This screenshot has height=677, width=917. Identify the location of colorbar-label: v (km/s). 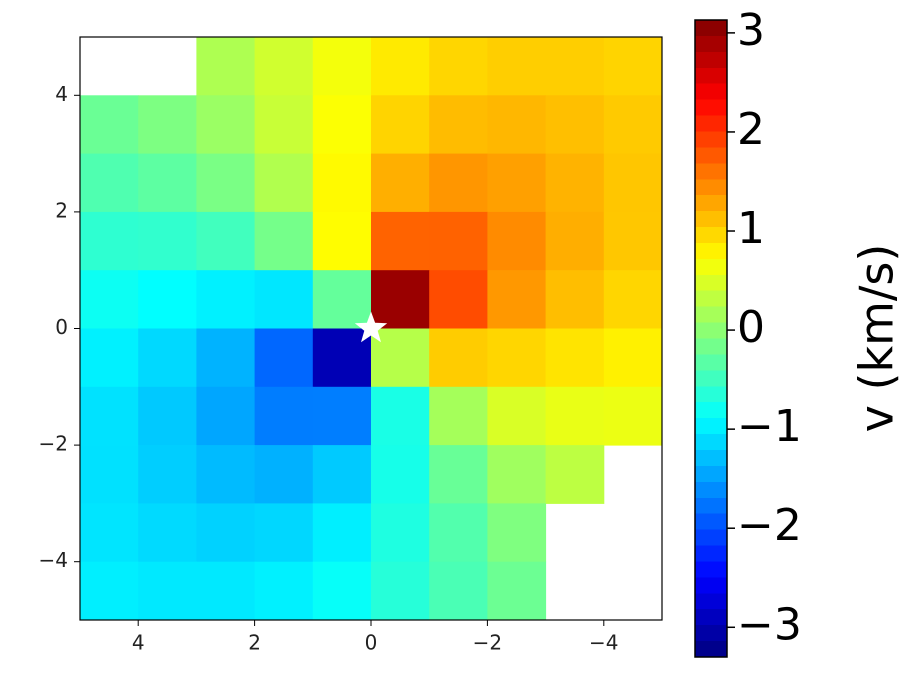
(877, 338).